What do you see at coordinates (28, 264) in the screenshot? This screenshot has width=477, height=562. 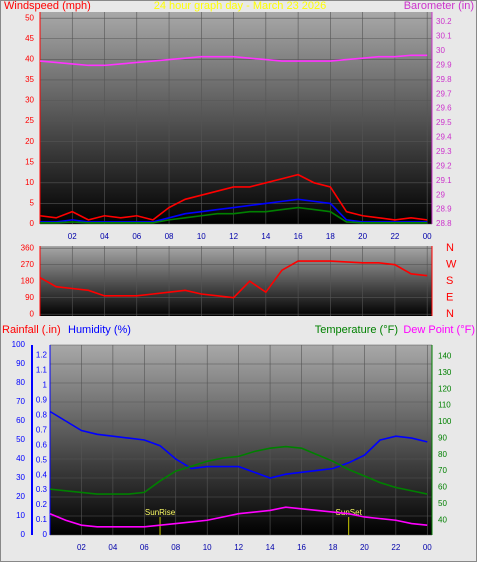 I see `y-tick-label: 270` at bounding box center [28, 264].